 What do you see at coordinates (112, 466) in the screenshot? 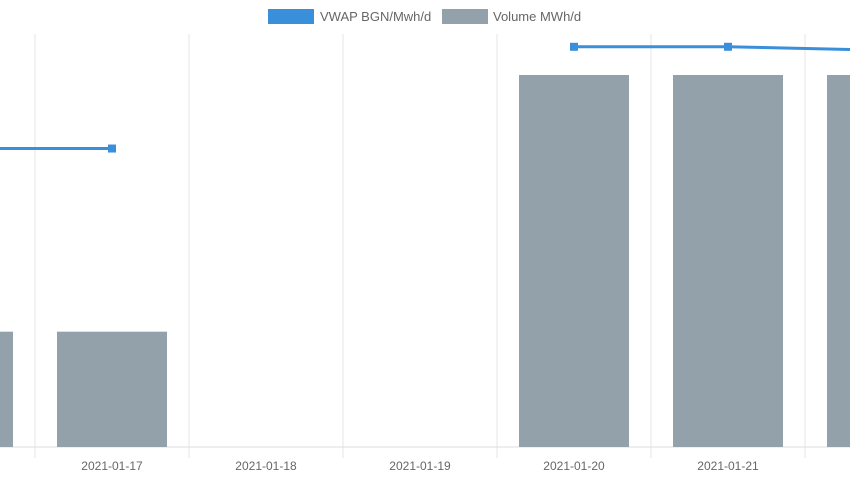
I see `x-tick-label: 2021-01-17` at bounding box center [112, 466].